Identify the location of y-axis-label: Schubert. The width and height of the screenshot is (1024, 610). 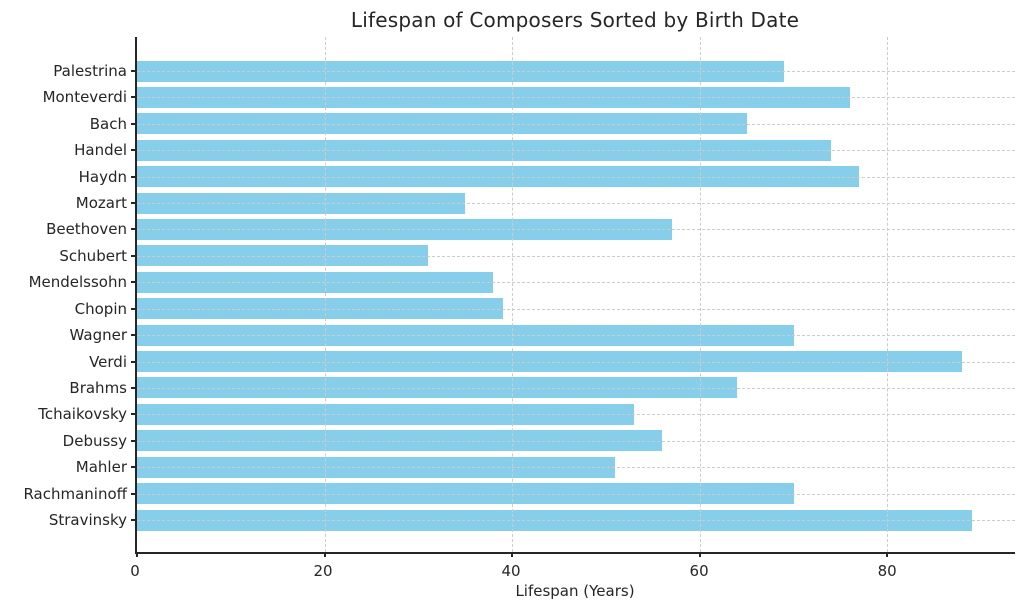
(93, 255).